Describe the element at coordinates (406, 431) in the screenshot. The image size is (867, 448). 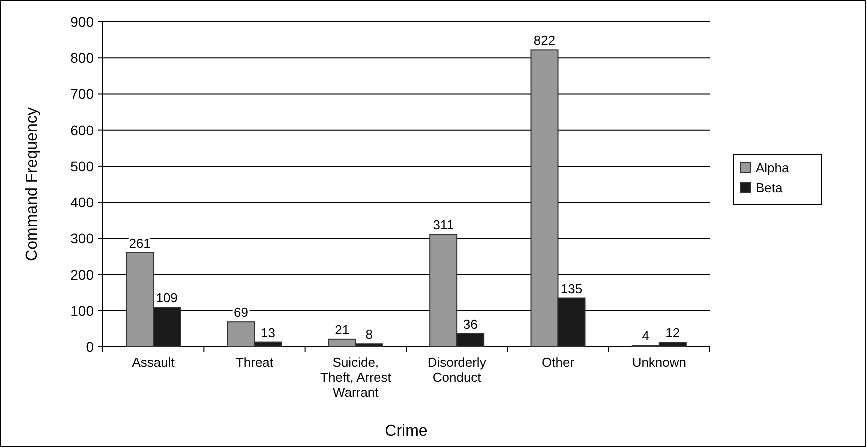
I see `x-axis-title: Crime` at that location.